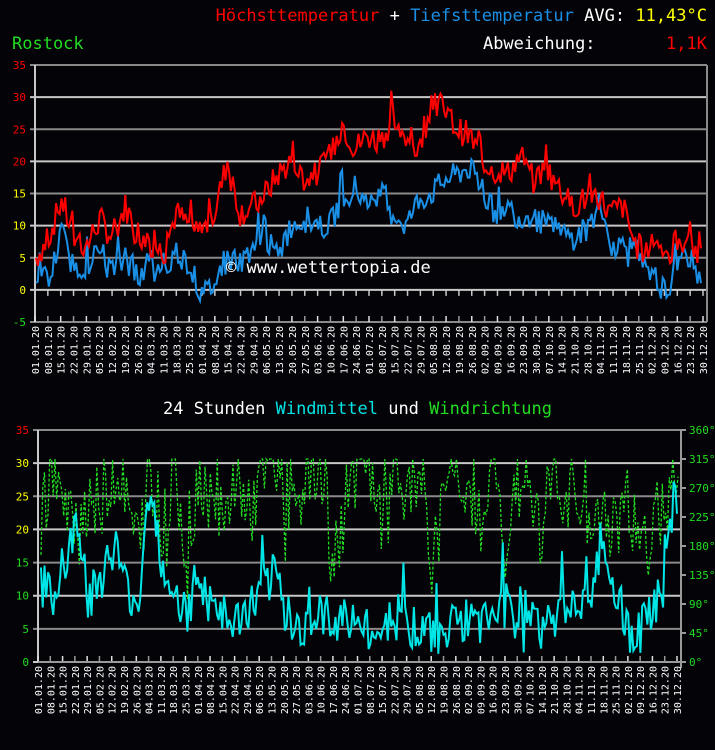 Image resolution: width=715 pixels, height=750 pixels. Describe the element at coordinates (22, 496) in the screenshot. I see `y-tick-label: 25` at that location.